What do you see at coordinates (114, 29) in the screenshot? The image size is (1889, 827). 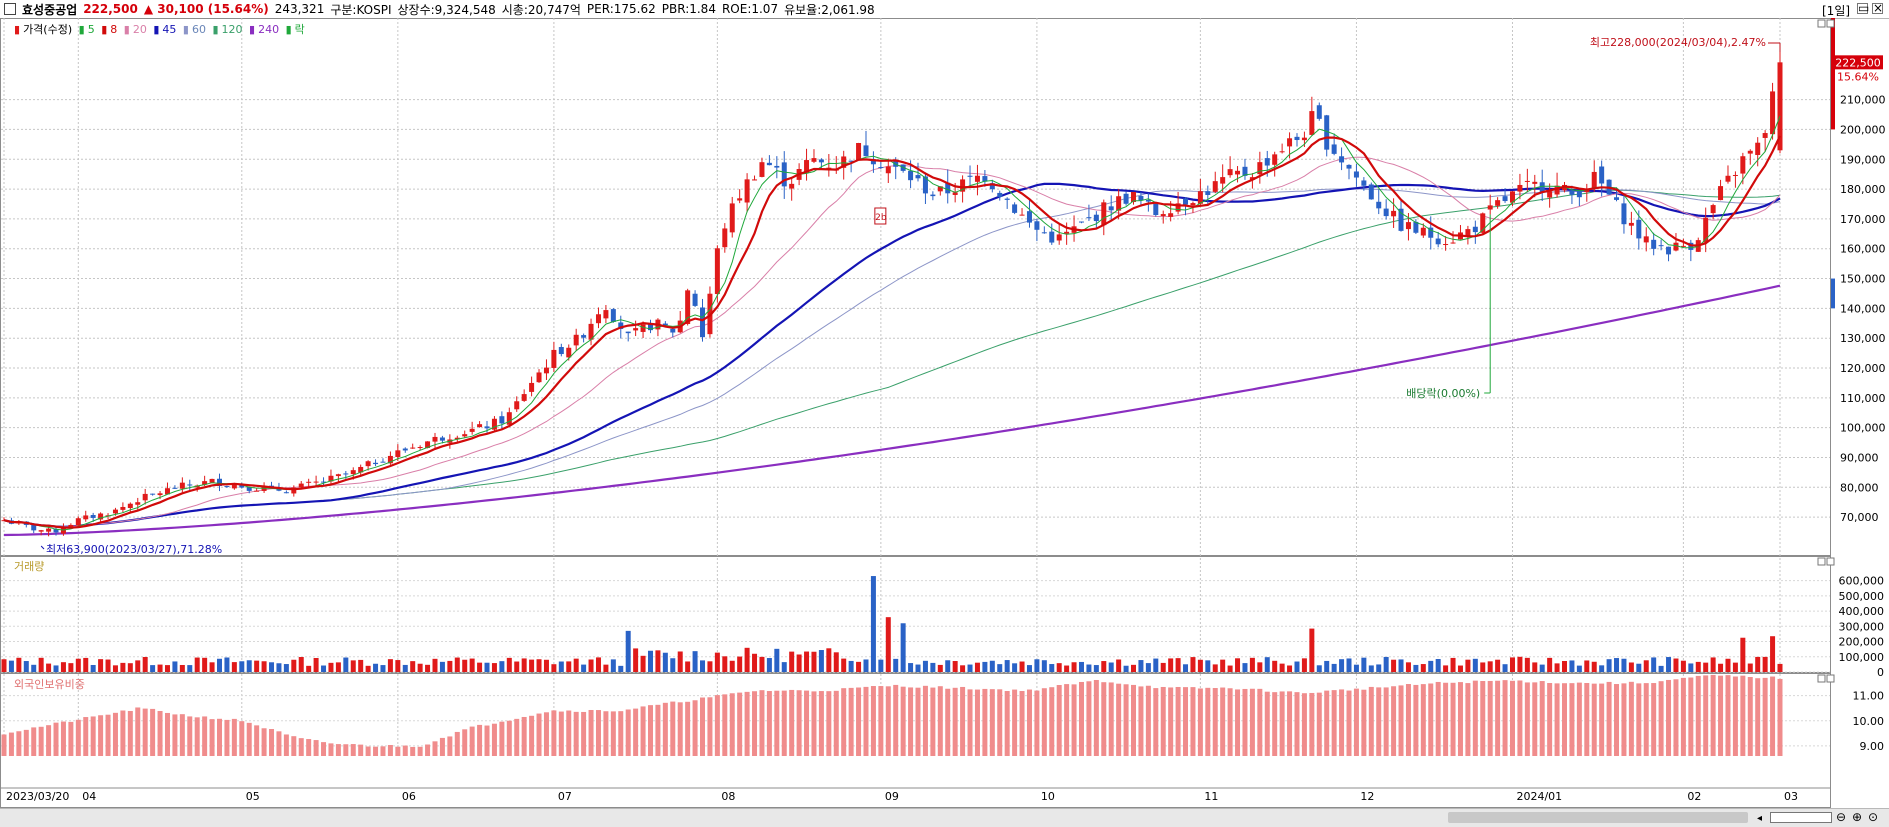 I see `legend-ma8: 8` at bounding box center [114, 29].